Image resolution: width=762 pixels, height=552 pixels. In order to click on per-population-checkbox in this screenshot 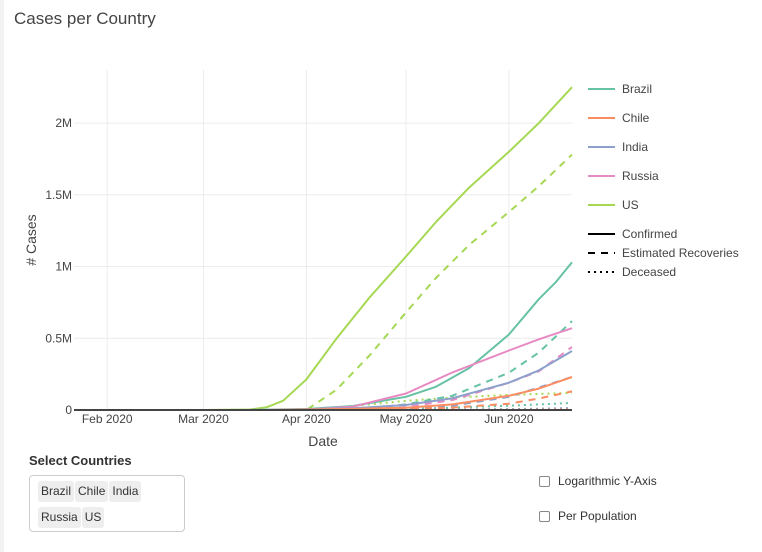, I will do `click(544, 516)`.